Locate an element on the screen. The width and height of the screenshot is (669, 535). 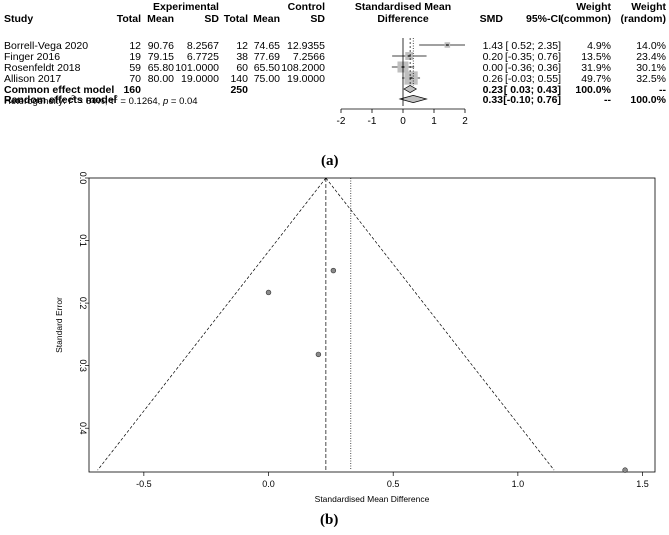
study-e-mean: 79.15 is located at coordinates (161, 57).